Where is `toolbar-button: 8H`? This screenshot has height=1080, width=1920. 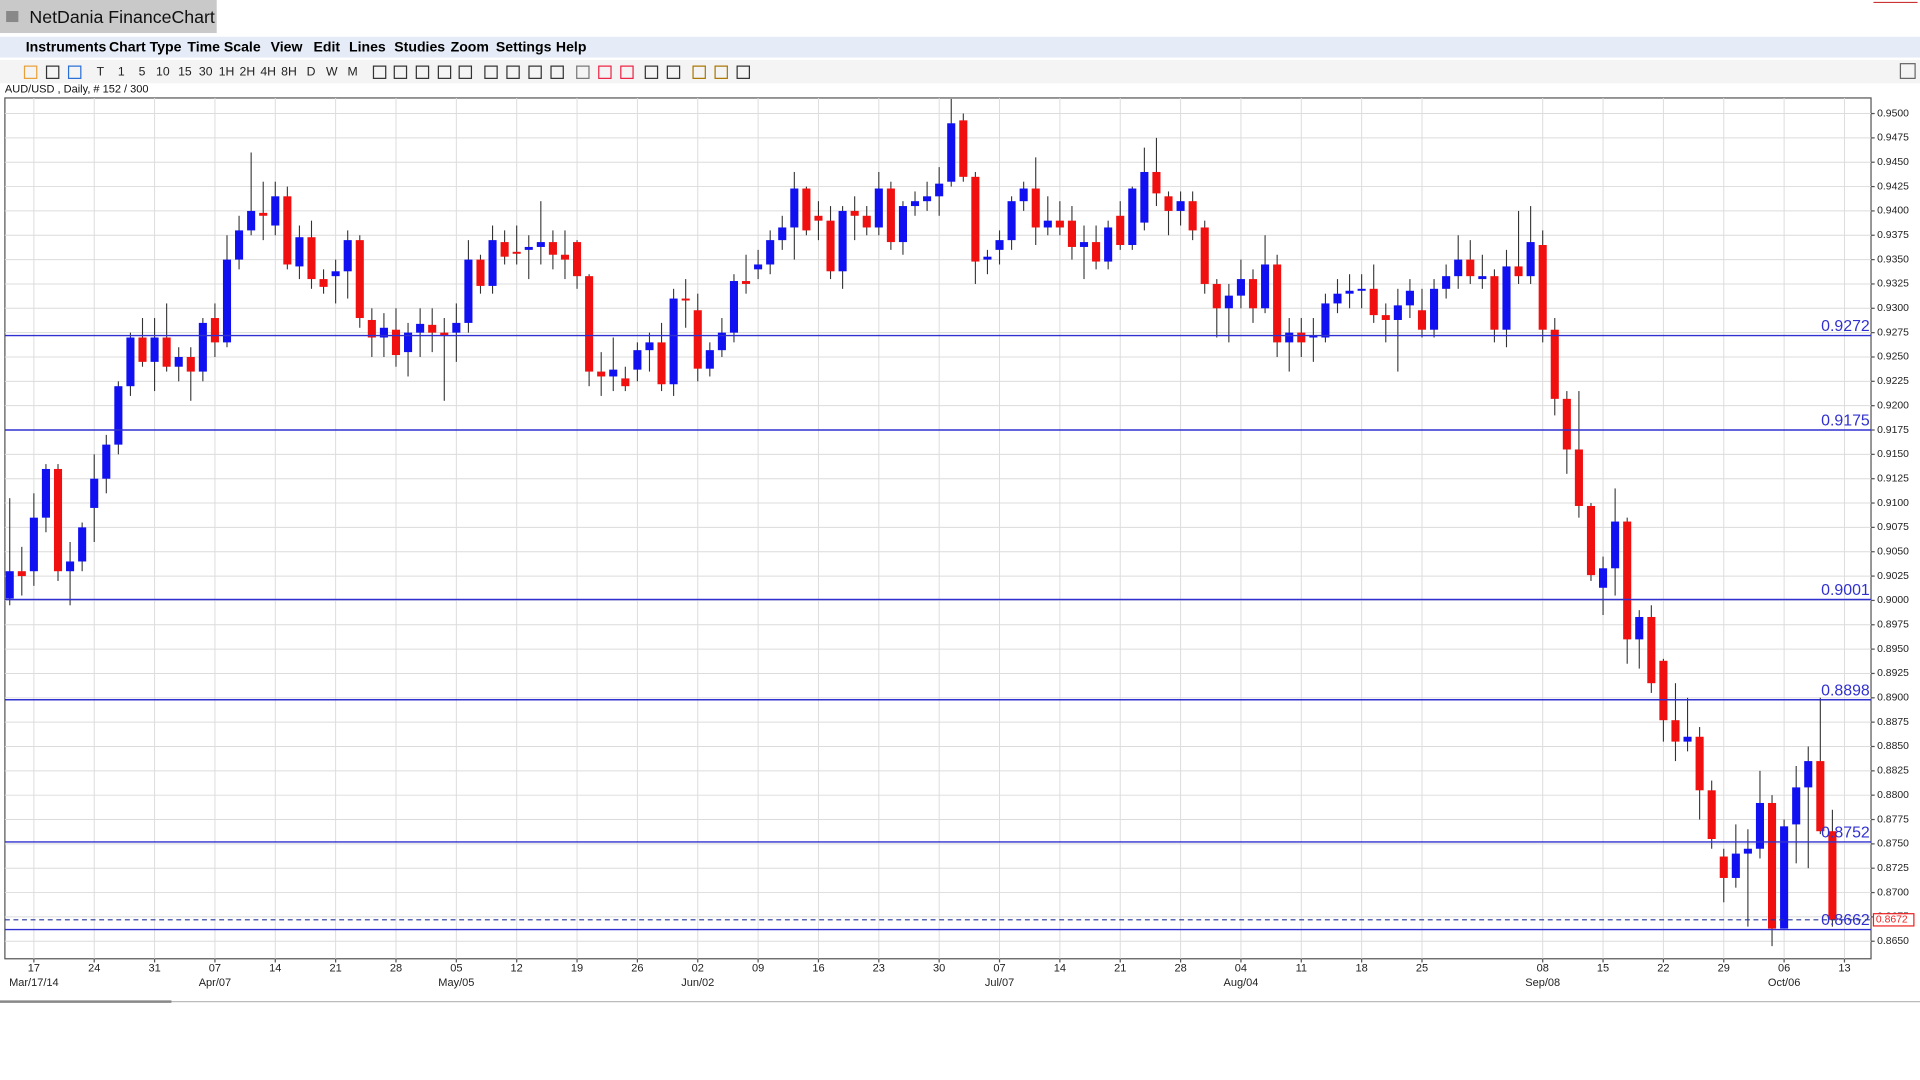
toolbar-button: 8H is located at coordinates (289, 71).